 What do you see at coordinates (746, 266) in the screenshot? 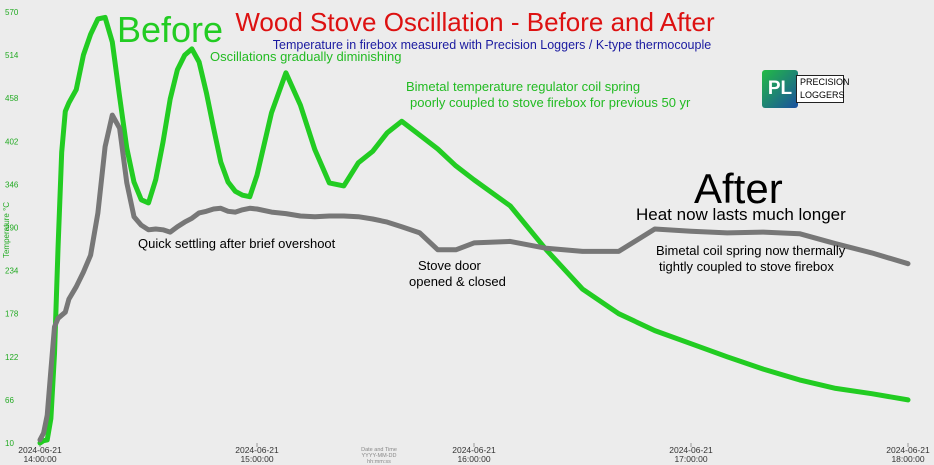
I see `annotation: tightly coupled to stove firebox` at bounding box center [746, 266].